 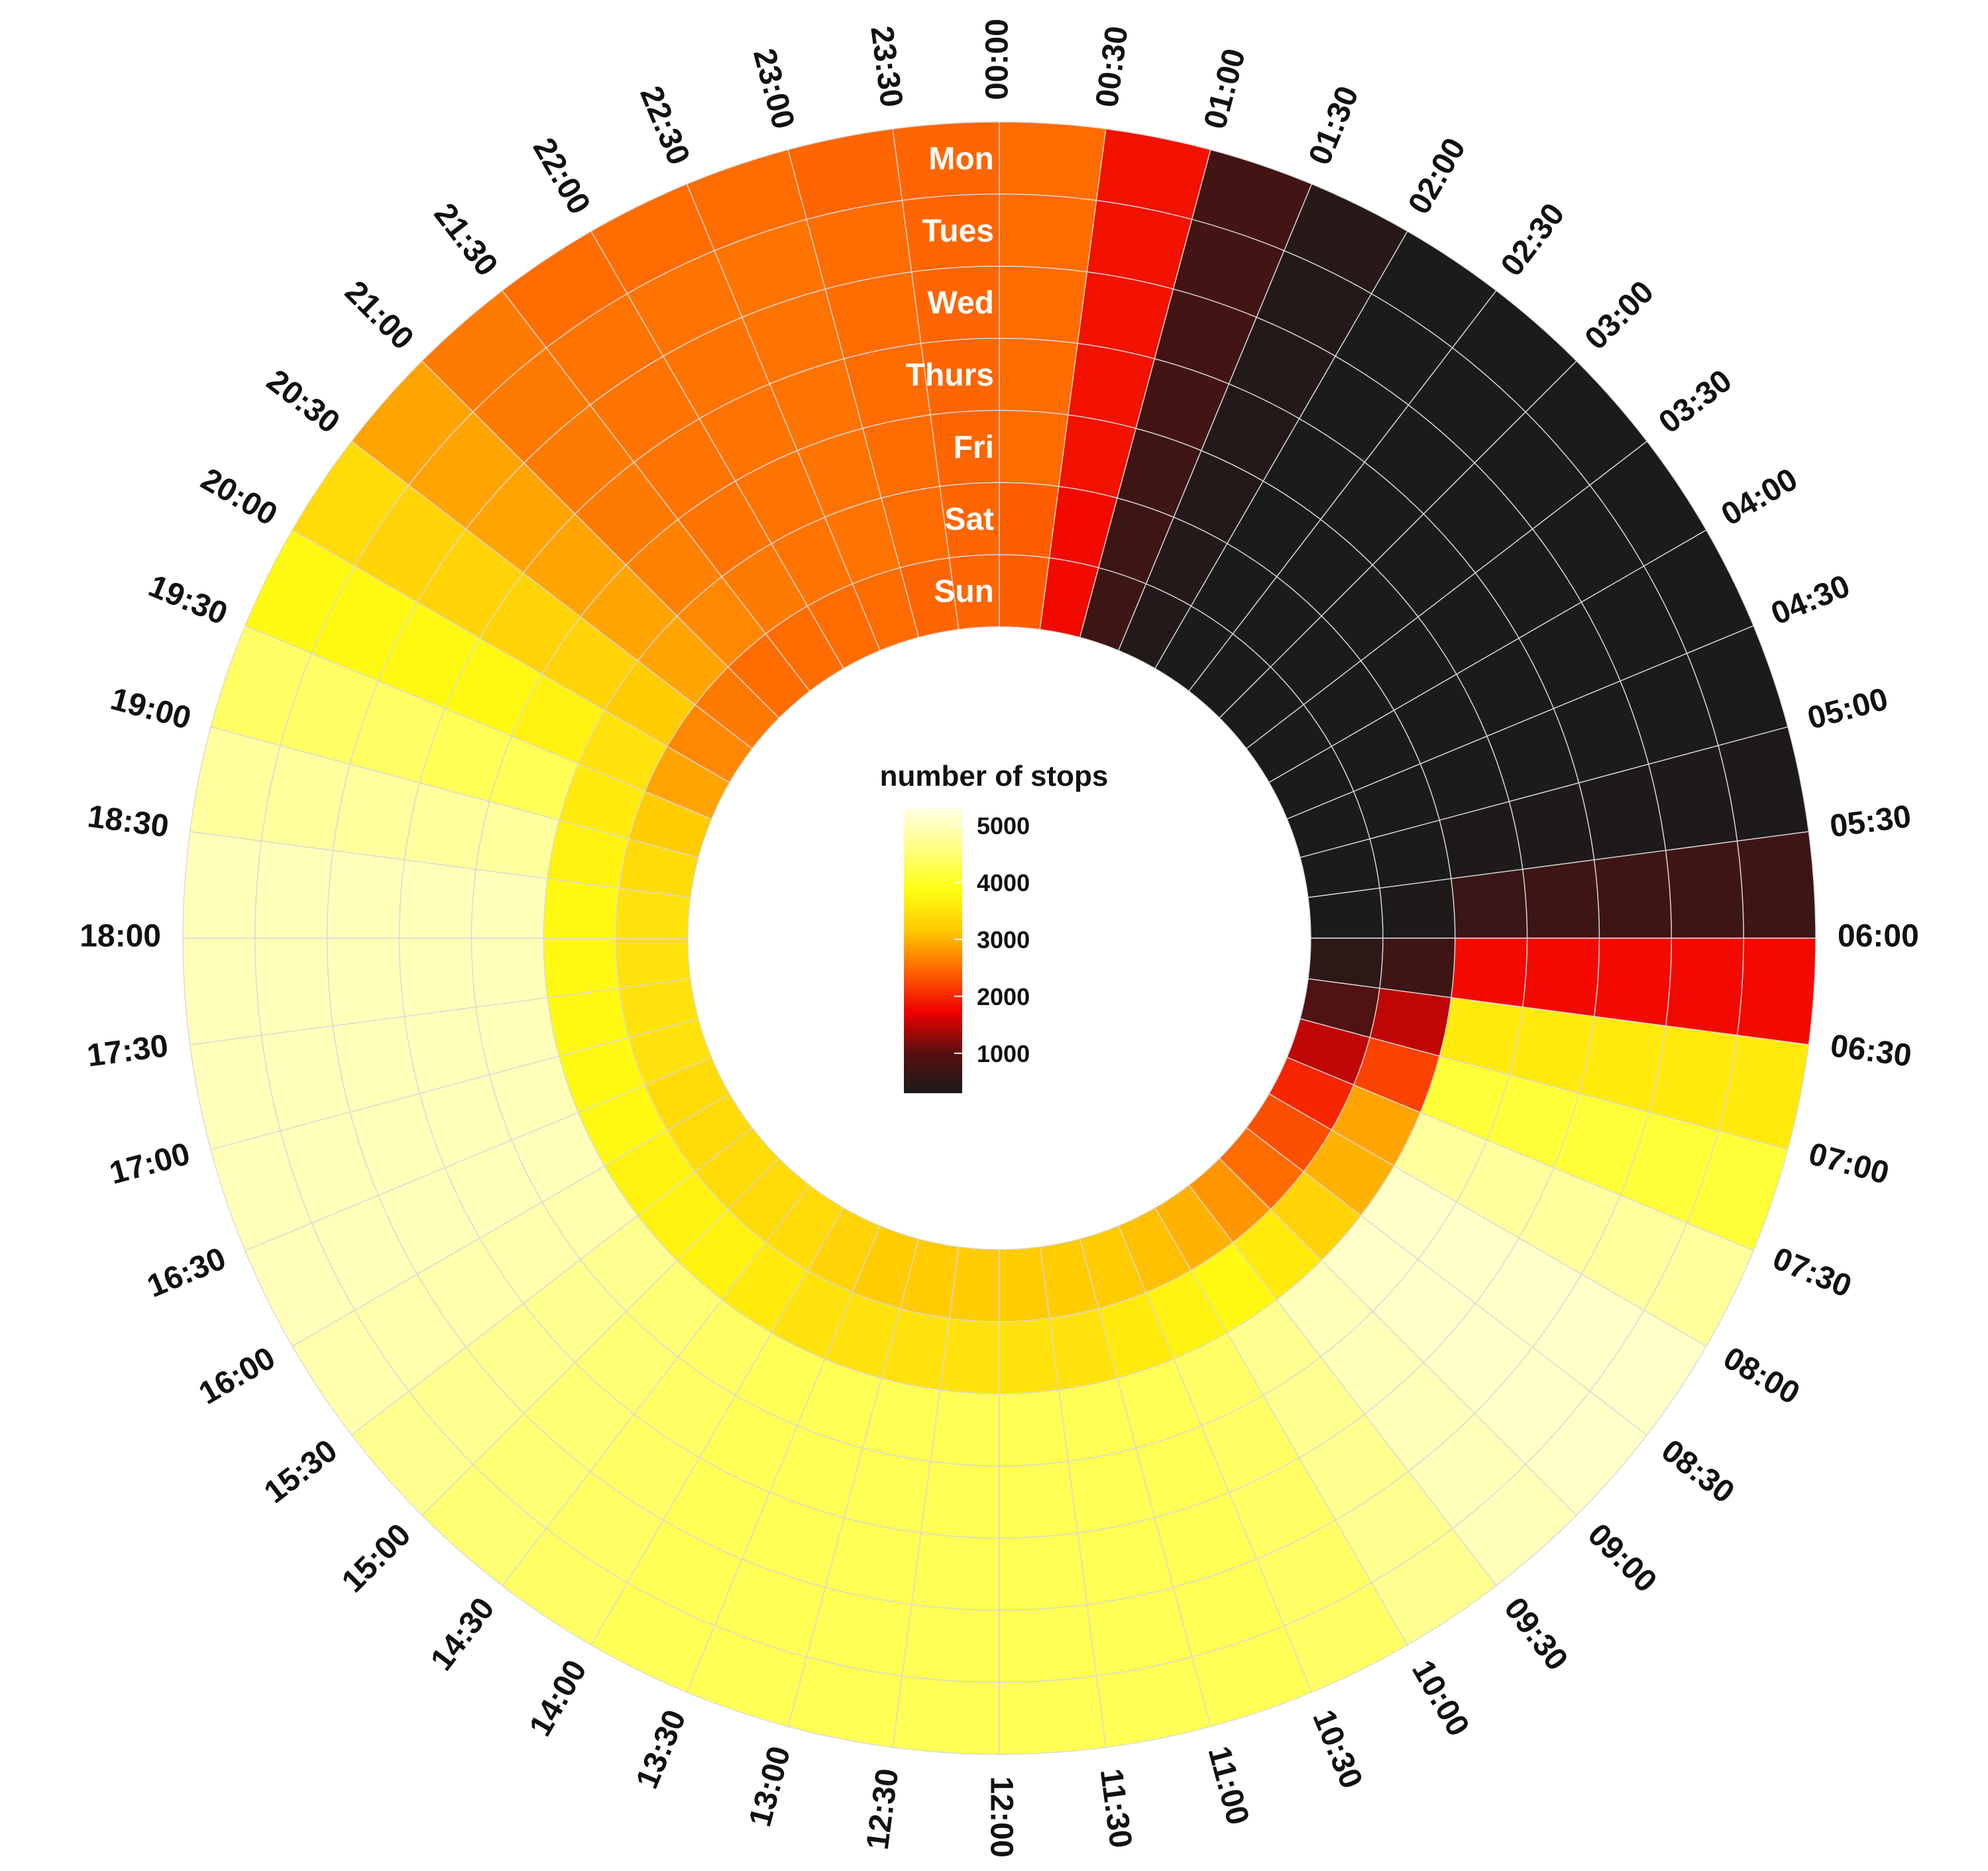 I want to click on day-label: Sat, so click(x=969, y=520).